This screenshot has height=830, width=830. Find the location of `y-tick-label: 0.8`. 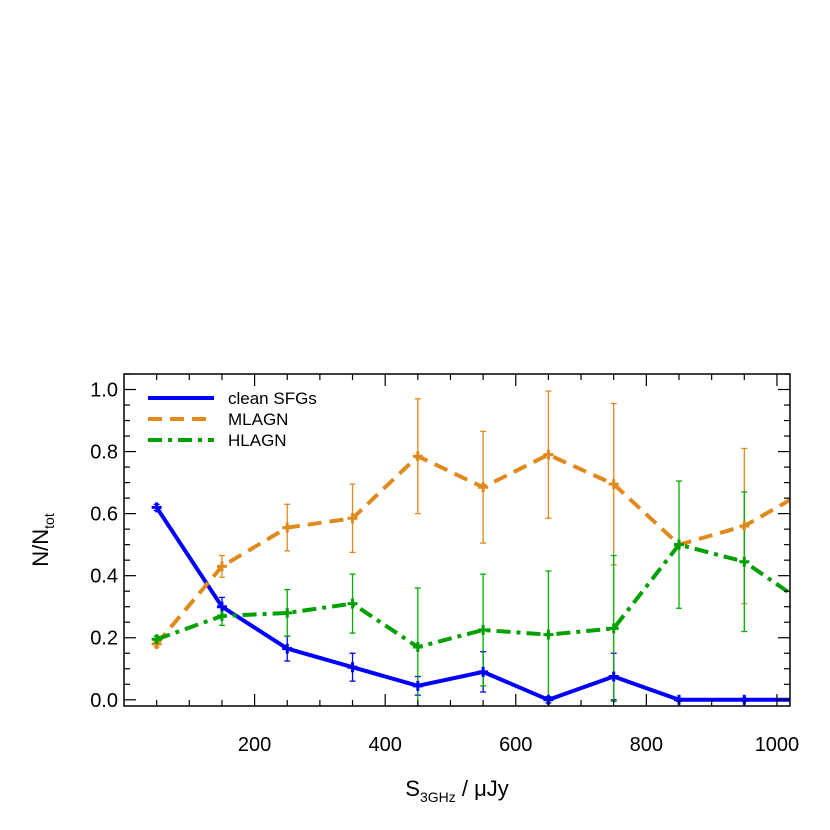

y-tick-label: 0.8 is located at coordinates (104, 453).